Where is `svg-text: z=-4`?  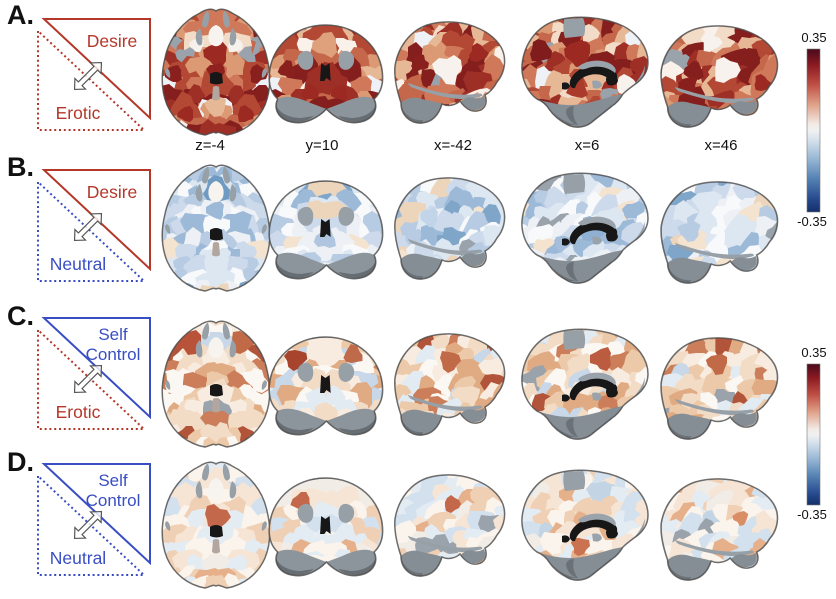 svg-text: z=-4 is located at coordinates (210, 145).